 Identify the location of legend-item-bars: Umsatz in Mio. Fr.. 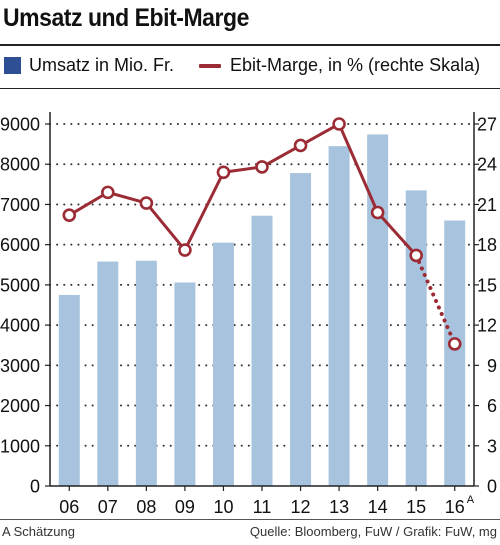
(89, 65).